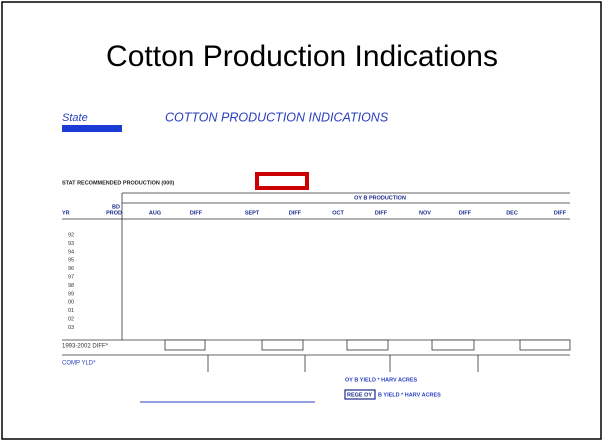 The height and width of the screenshot is (442, 604). What do you see at coordinates (71, 311) in the screenshot?
I see `year-label: 01` at bounding box center [71, 311].